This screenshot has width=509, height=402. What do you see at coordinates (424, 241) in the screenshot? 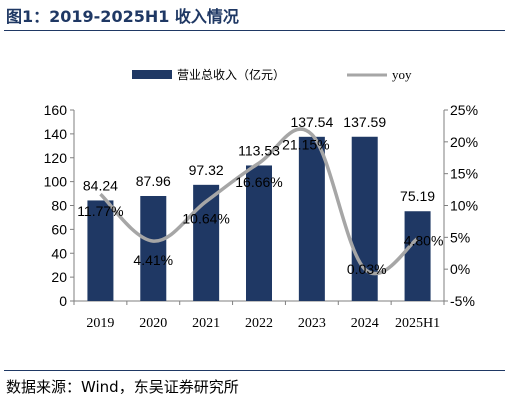
I see `data-label-yoy: 4.80%` at bounding box center [424, 241].